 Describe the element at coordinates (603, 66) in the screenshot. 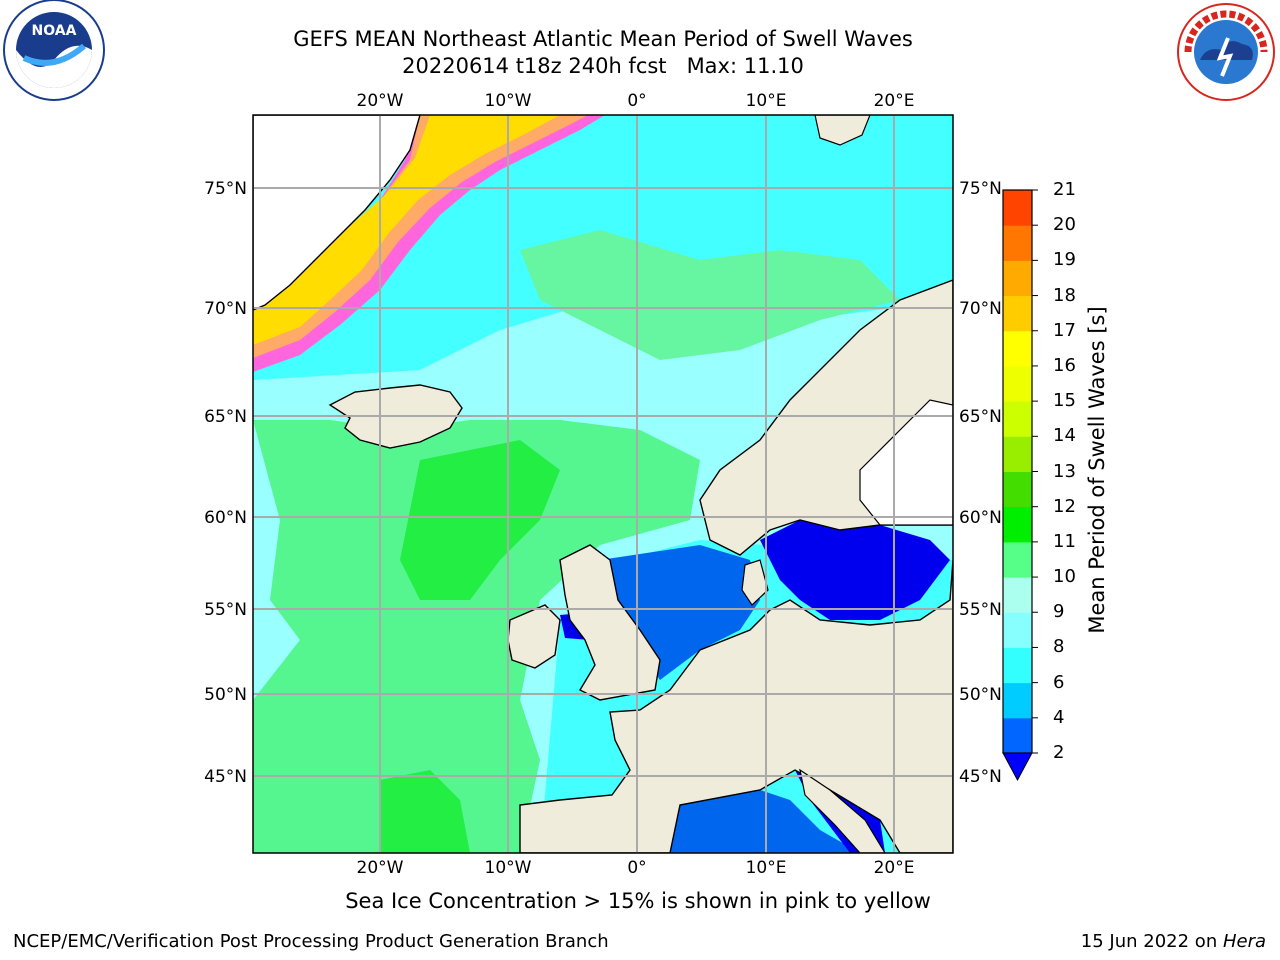

I see `chart-subtitle: 20220614 t18z 240h fcst Max: 11.10` at that location.